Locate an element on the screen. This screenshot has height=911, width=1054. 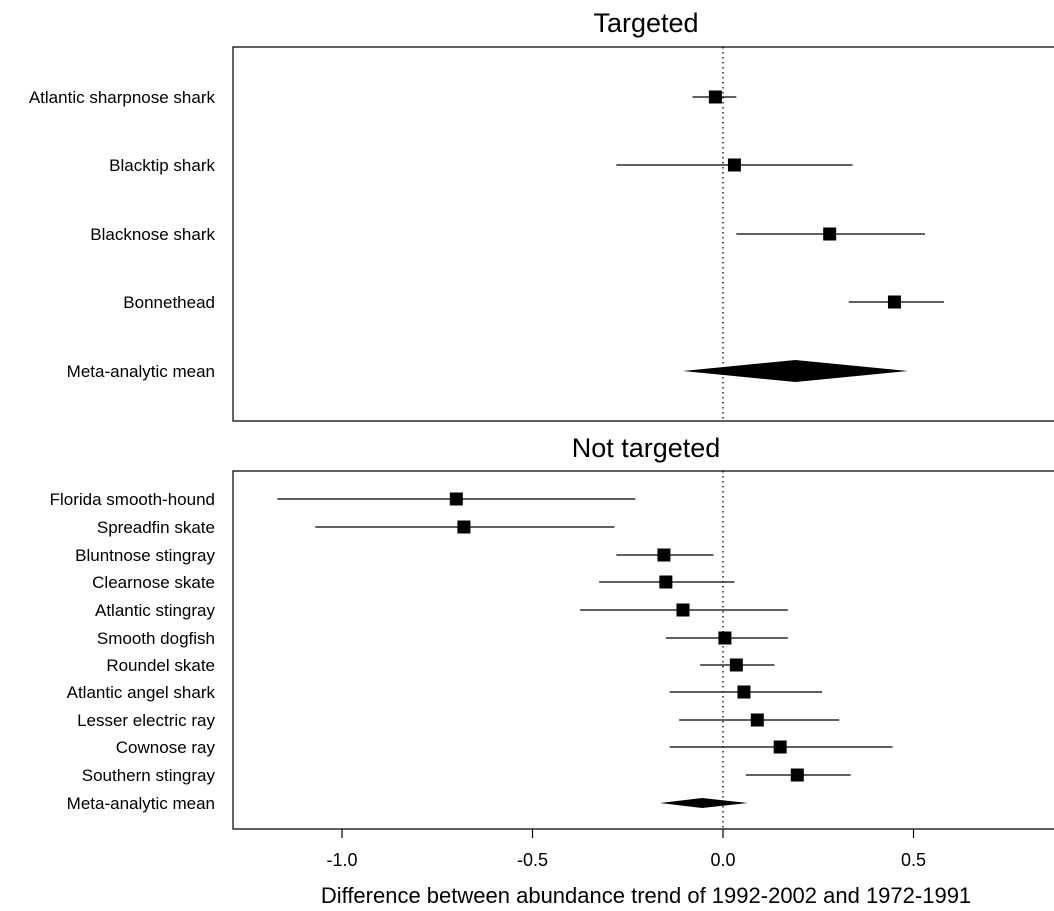
targeted-panel-title: Targeted is located at coordinates (645, 23).